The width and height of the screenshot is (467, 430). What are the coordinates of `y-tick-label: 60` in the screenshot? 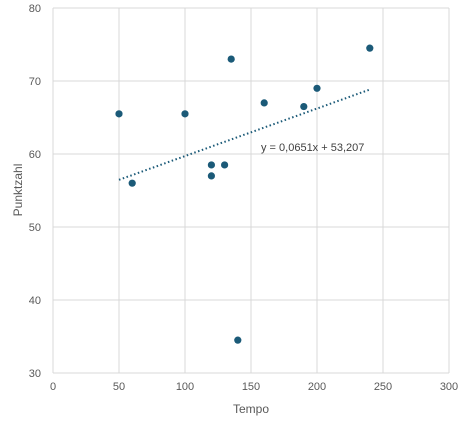 It's located at (35, 155).